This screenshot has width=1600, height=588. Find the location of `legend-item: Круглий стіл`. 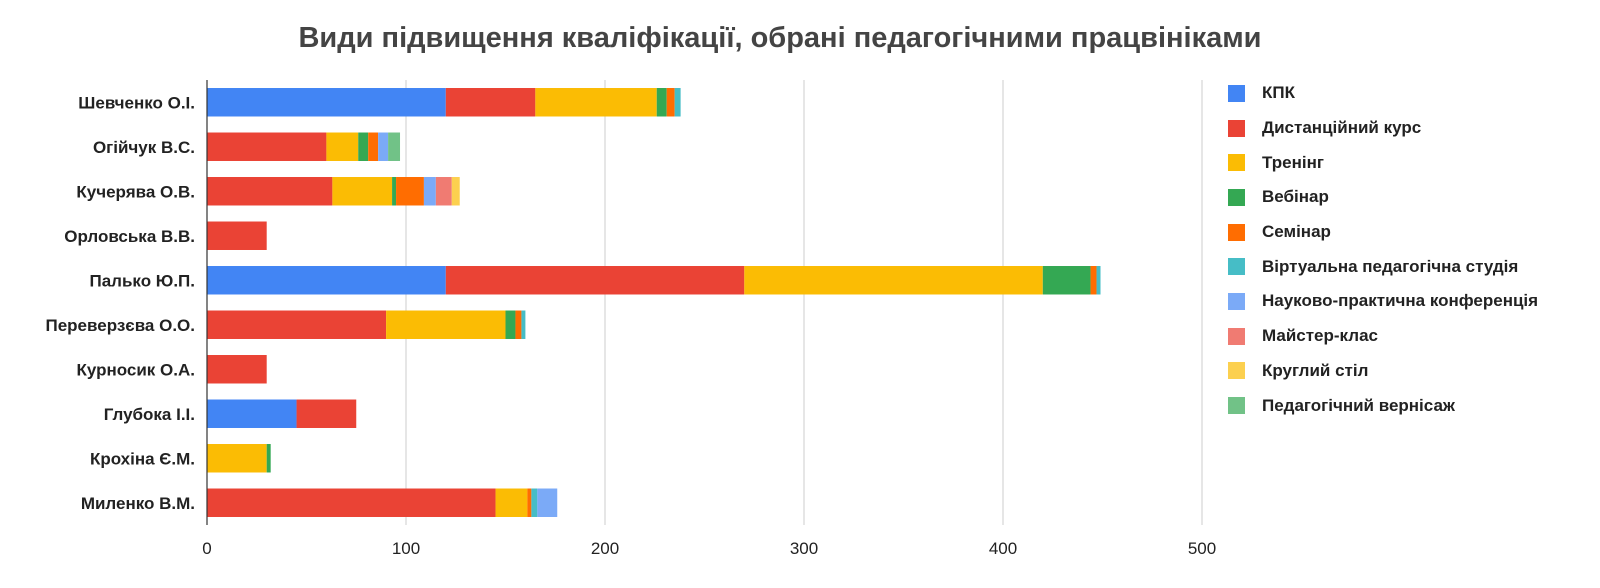

legend-item: Круглий стіл is located at coordinates (1413, 371).